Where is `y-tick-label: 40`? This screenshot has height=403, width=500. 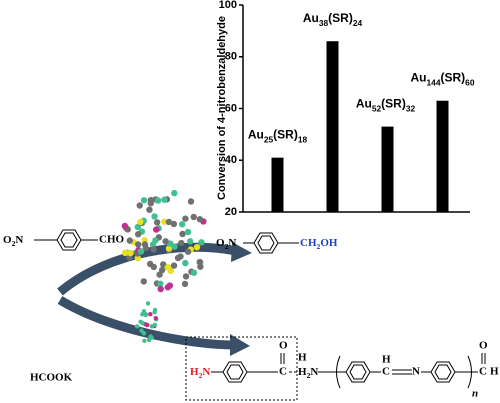
y-tick-label: 40 is located at coordinates (231, 160).